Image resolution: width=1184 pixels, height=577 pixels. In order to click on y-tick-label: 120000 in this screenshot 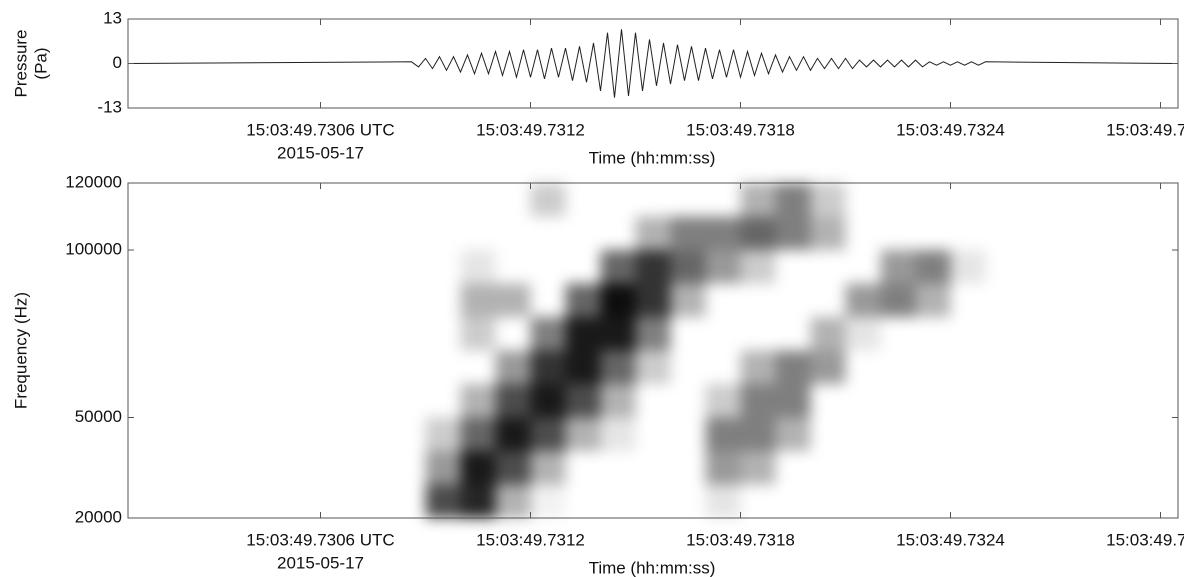, I will do `click(93, 181)`.